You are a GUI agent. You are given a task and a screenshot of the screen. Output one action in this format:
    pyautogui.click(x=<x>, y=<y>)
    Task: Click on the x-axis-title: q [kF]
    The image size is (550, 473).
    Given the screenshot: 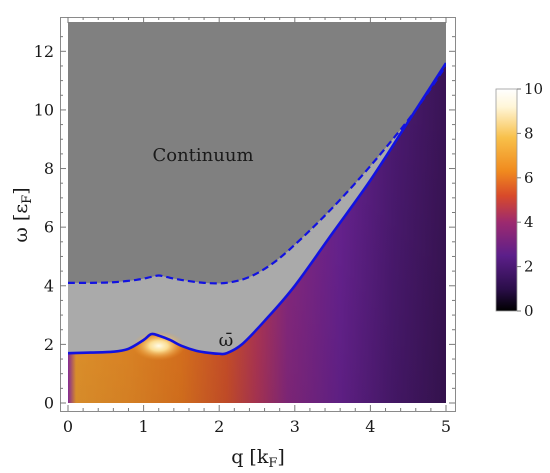 What is the action you would take?
    pyautogui.click(x=258, y=458)
    